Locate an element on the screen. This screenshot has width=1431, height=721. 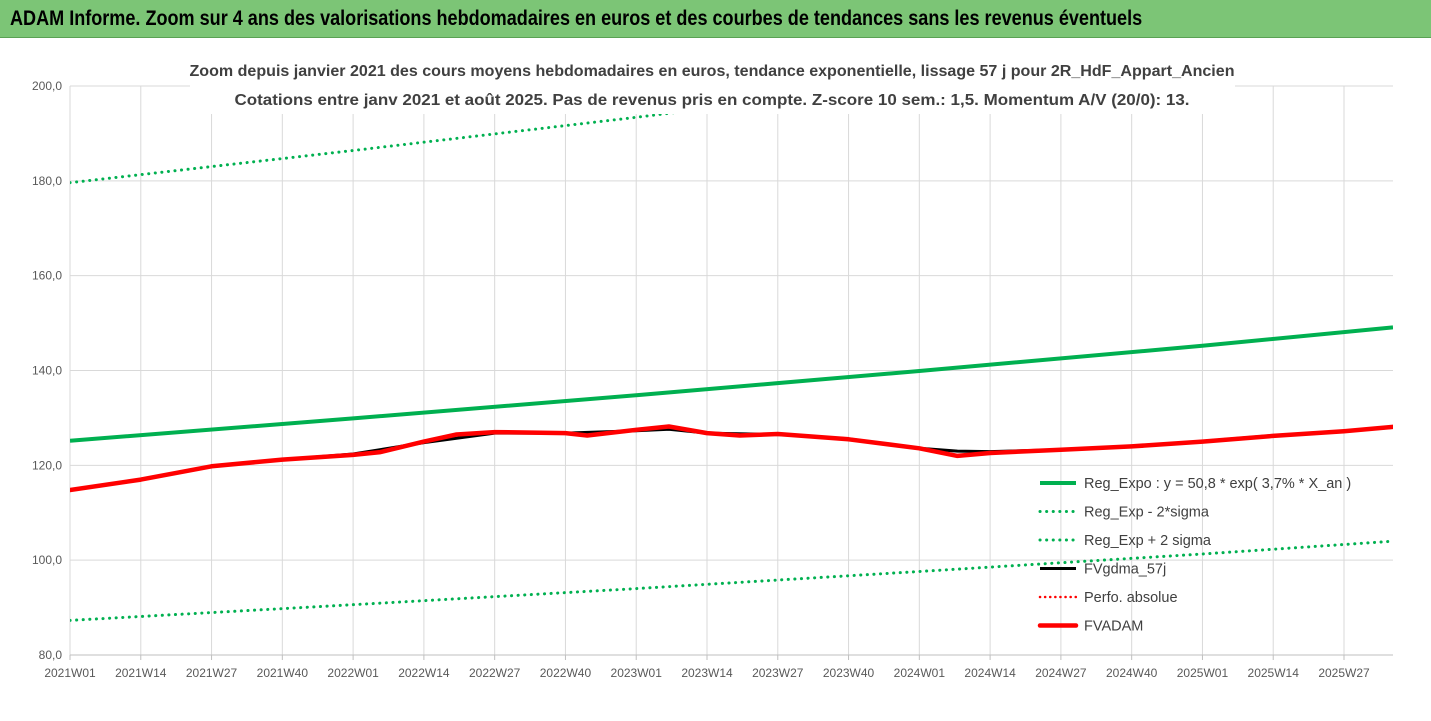
x-tick-label: 2021W14 is located at coordinates (141, 673).